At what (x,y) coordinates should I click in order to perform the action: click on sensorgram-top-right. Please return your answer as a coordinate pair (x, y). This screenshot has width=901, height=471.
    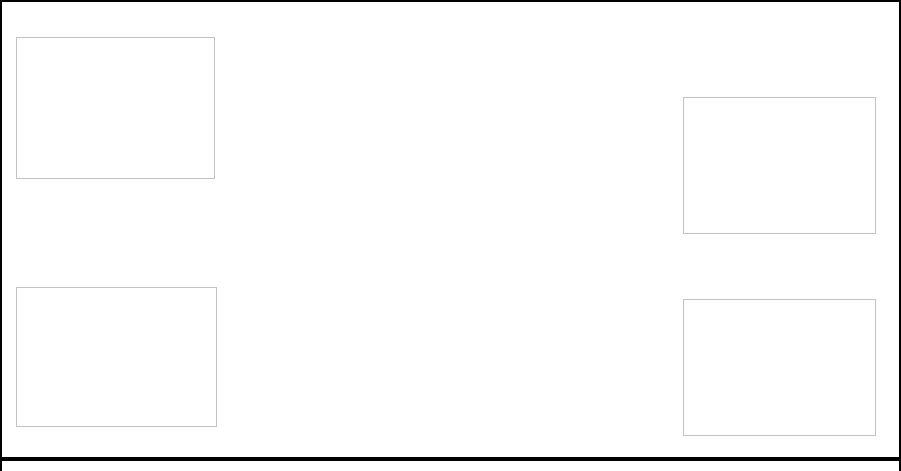
    Looking at the image, I should click on (779, 165).